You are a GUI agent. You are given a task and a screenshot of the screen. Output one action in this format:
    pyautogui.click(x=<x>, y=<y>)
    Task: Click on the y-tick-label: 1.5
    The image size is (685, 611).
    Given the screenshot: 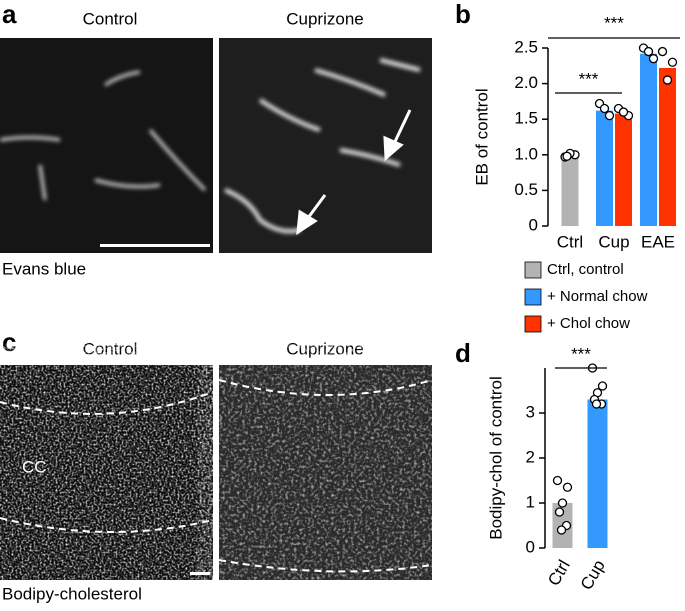 What is the action you would take?
    pyautogui.click(x=526, y=118)
    